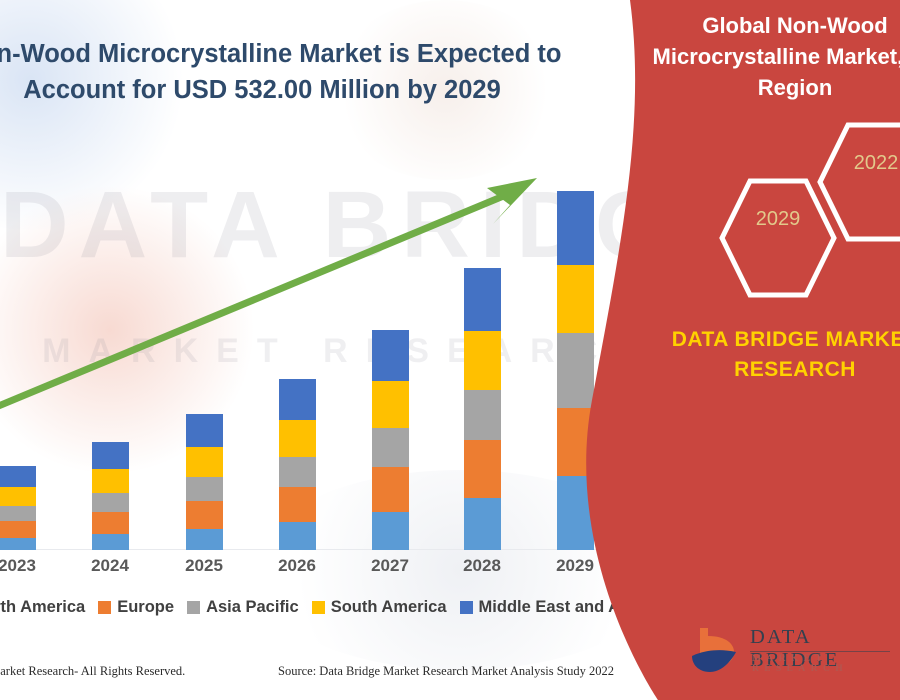  I want to click on x-axis-label-2024: 2024, so click(110, 565).